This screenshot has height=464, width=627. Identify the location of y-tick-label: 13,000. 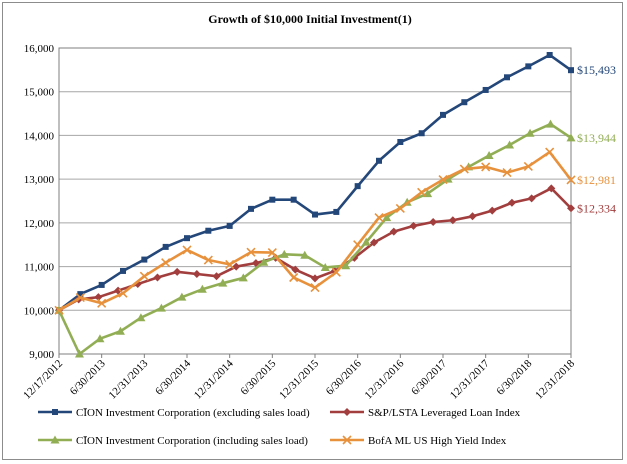
(39, 180).